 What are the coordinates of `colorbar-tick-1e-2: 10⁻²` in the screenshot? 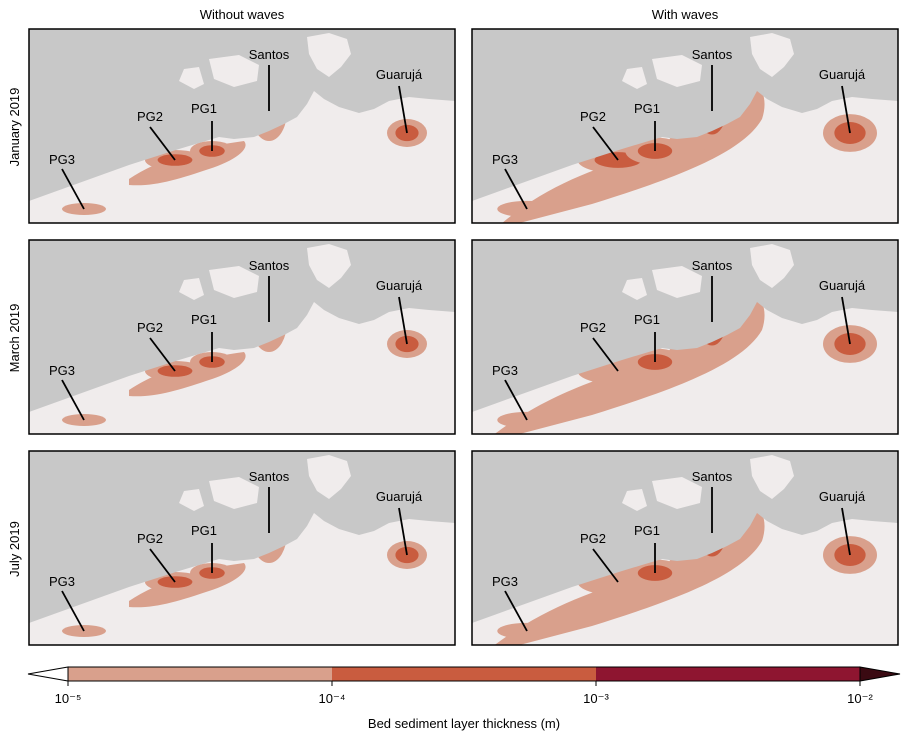 It's located at (860, 698).